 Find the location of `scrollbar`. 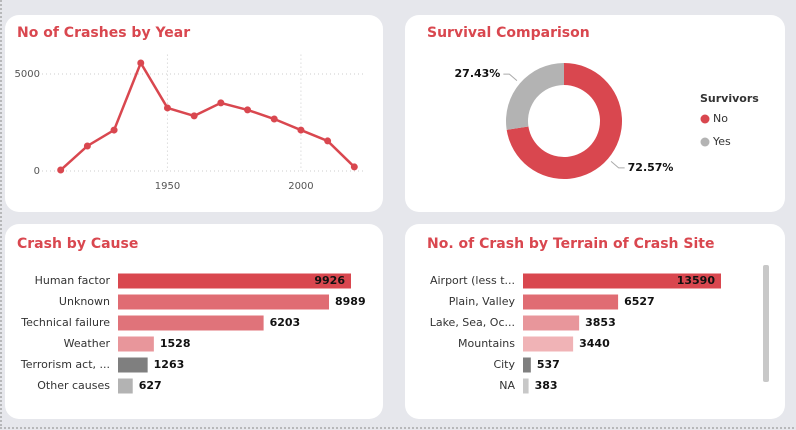

scrollbar is located at coordinates (766, 323).